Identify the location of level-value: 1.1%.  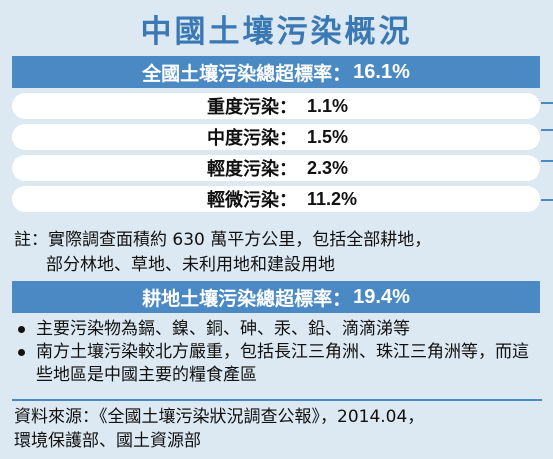
(328, 105).